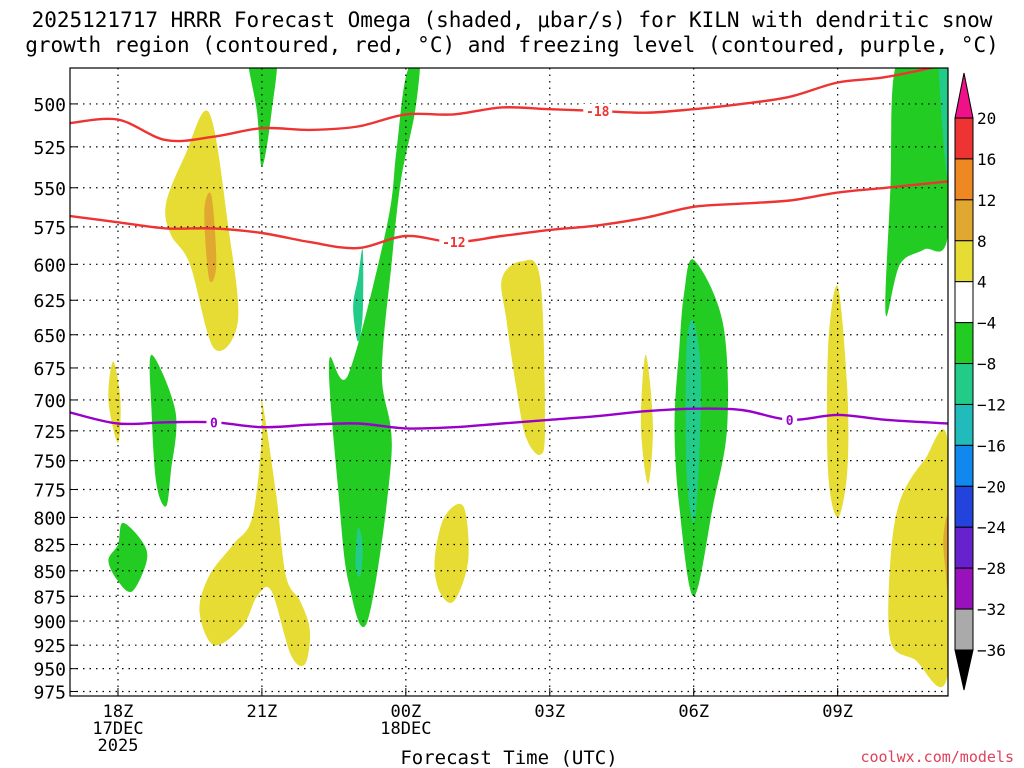 This screenshot has height=768, width=1024. Describe the element at coordinates (405, 712) in the screenshot. I see `x-tick-label: 00Z` at that location.